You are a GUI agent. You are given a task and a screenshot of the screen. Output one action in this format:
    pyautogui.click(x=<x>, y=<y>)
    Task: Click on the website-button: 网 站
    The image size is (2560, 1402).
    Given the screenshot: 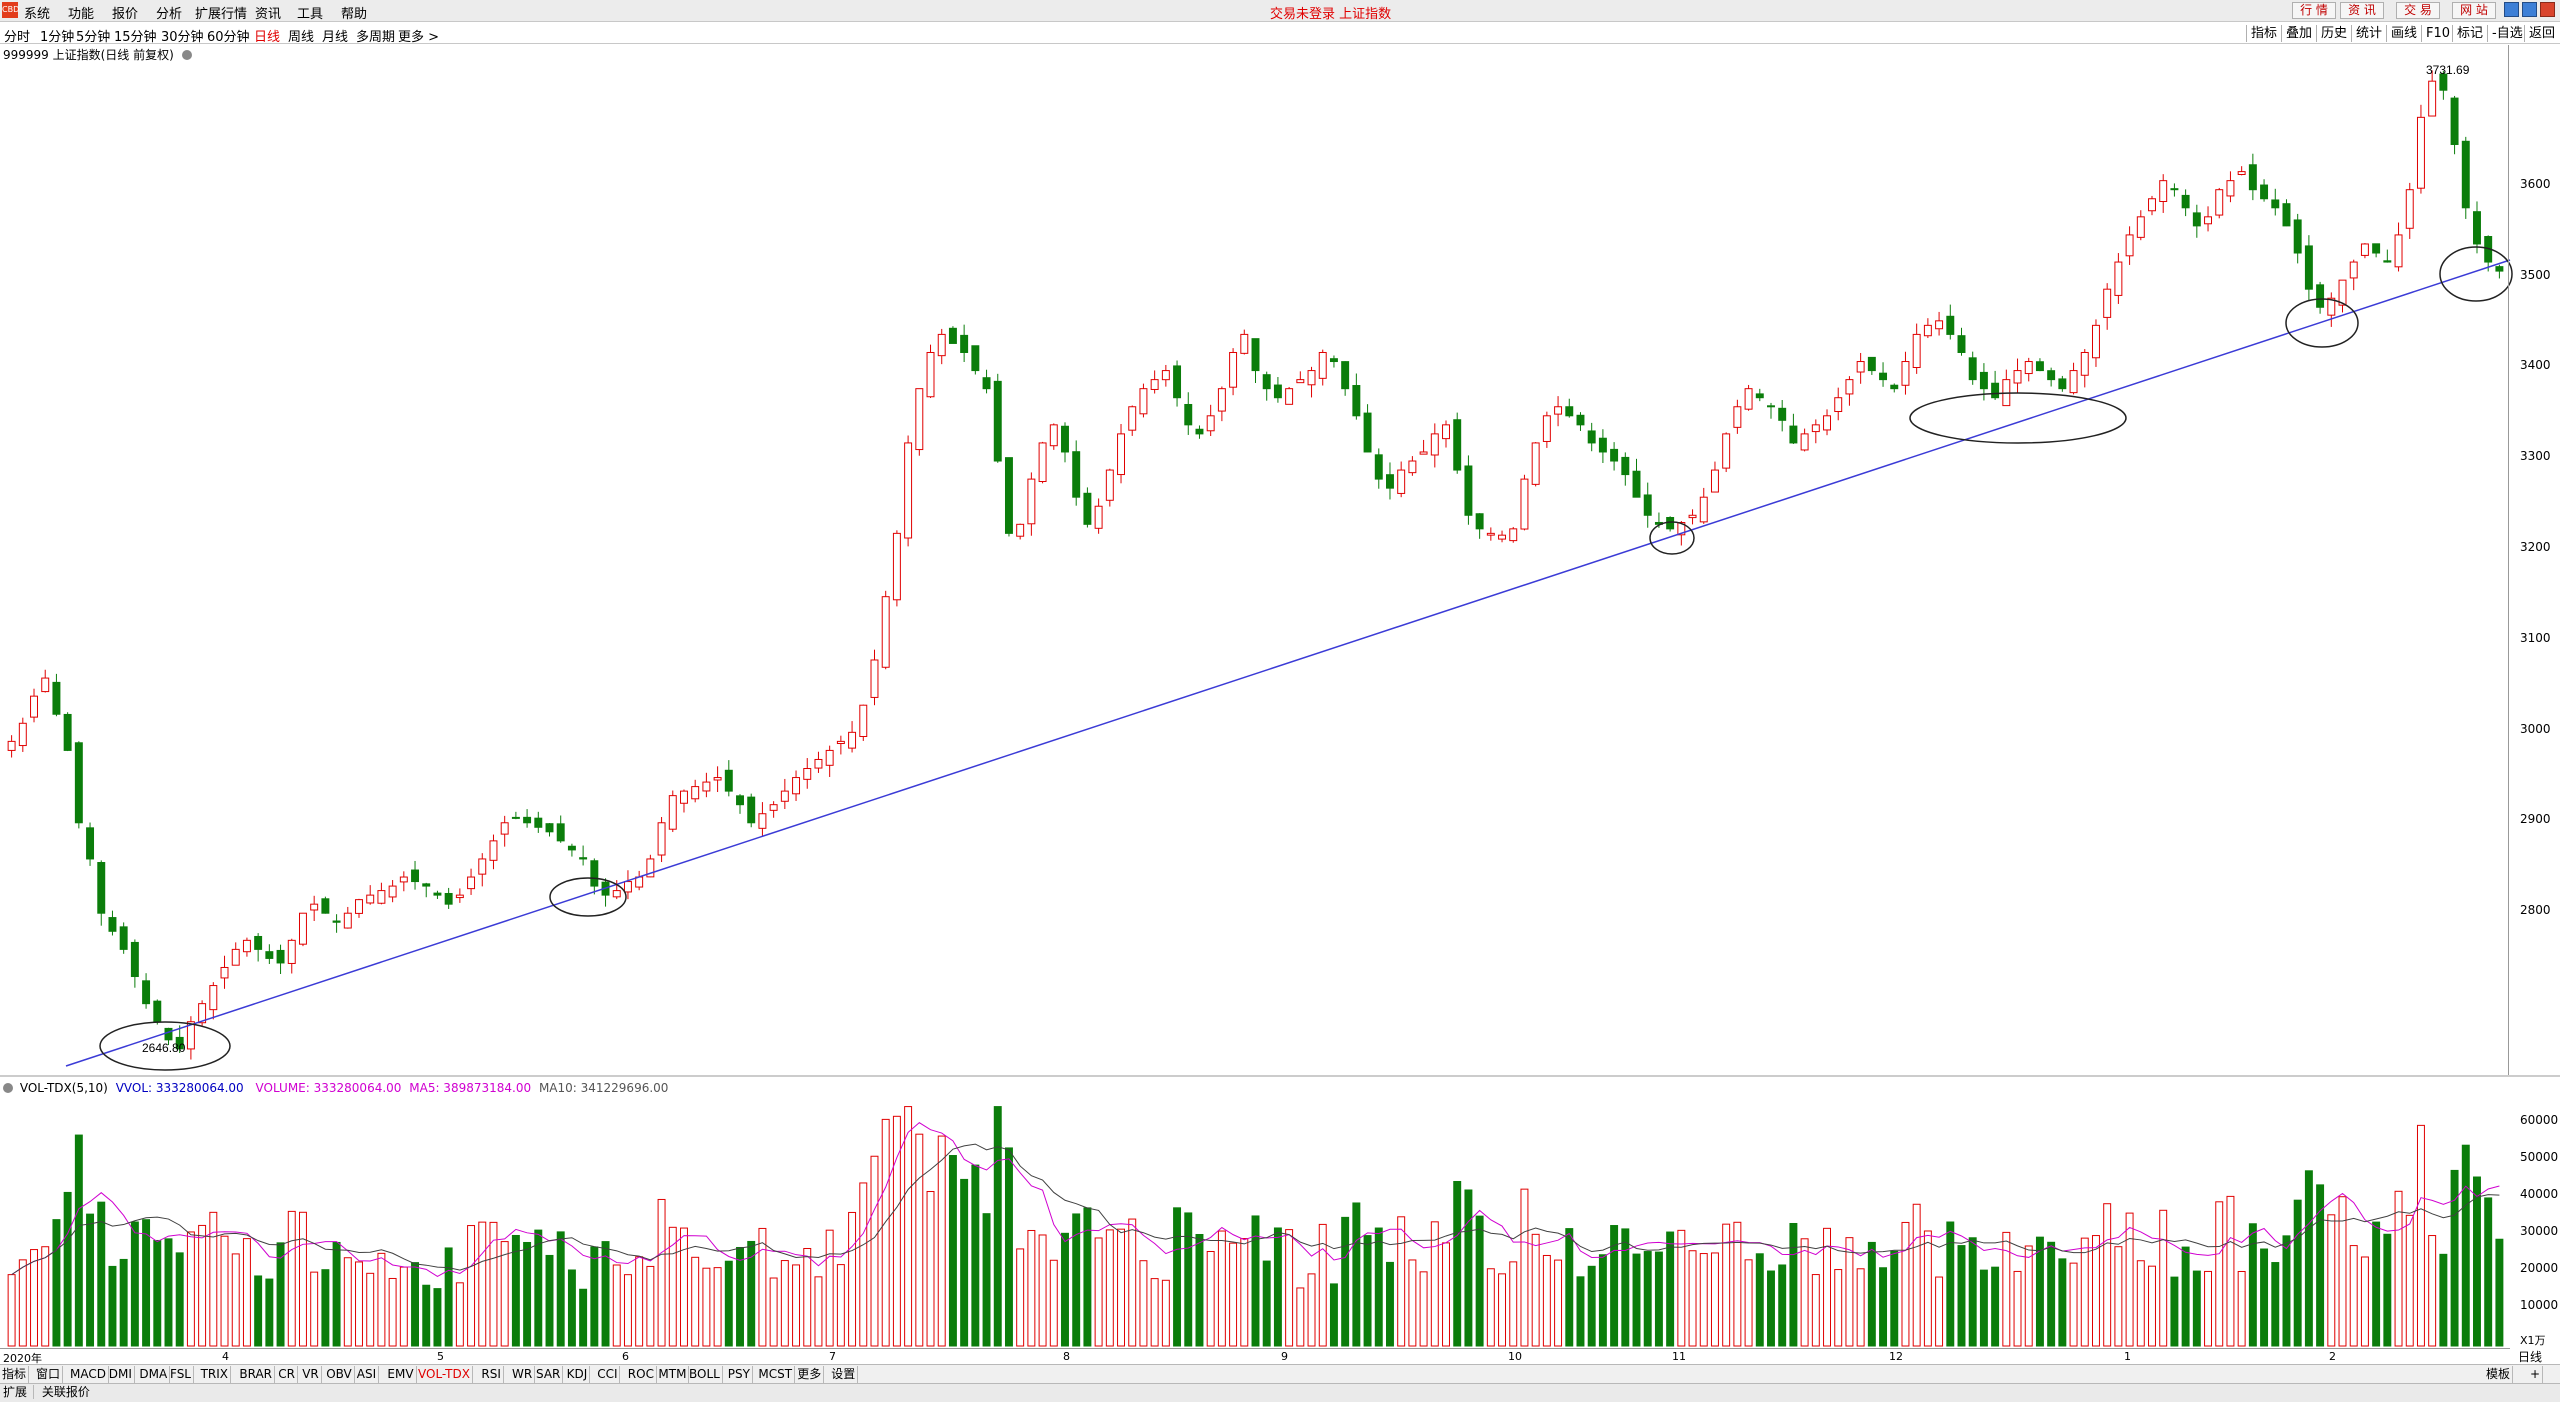 What is the action you would take?
    pyautogui.click(x=2474, y=10)
    